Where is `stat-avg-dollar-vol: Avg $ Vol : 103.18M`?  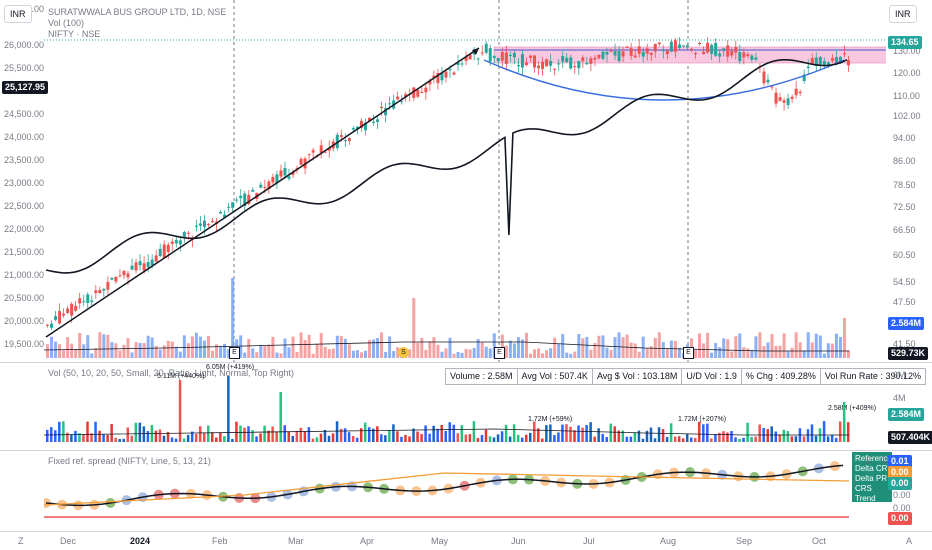 stat-avg-dollar-vol: Avg $ Vol : 103.18M is located at coordinates (638, 376).